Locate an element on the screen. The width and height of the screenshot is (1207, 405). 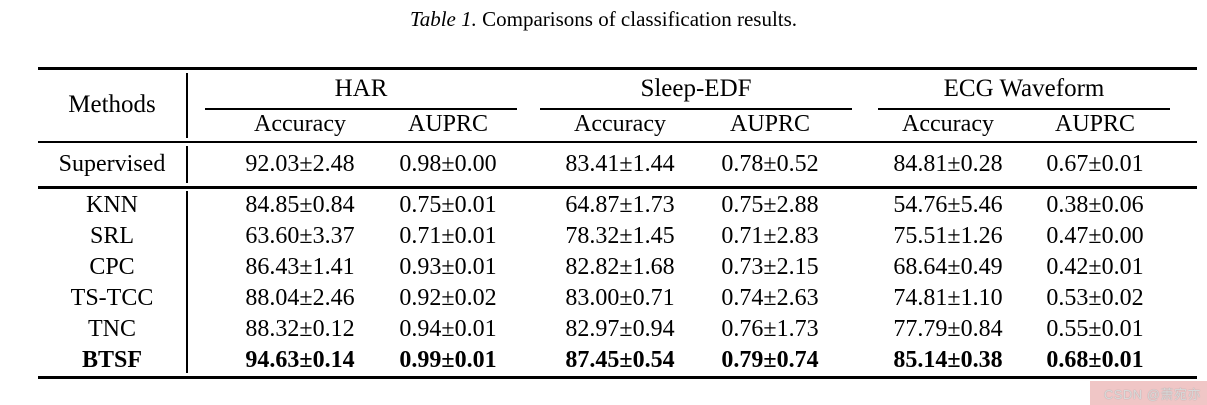
methods-divider-supervised is located at coordinates (187, 164).